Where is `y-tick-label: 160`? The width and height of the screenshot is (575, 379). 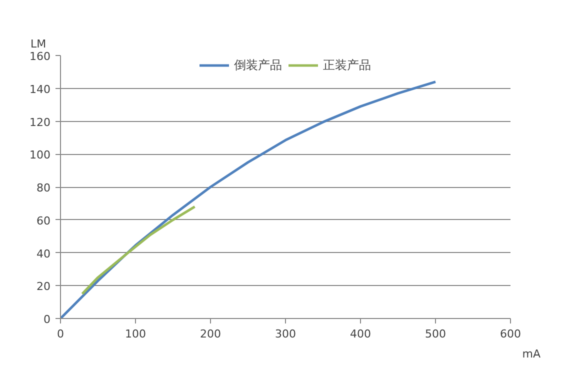
y-tick-label: 160 is located at coordinates (40, 56).